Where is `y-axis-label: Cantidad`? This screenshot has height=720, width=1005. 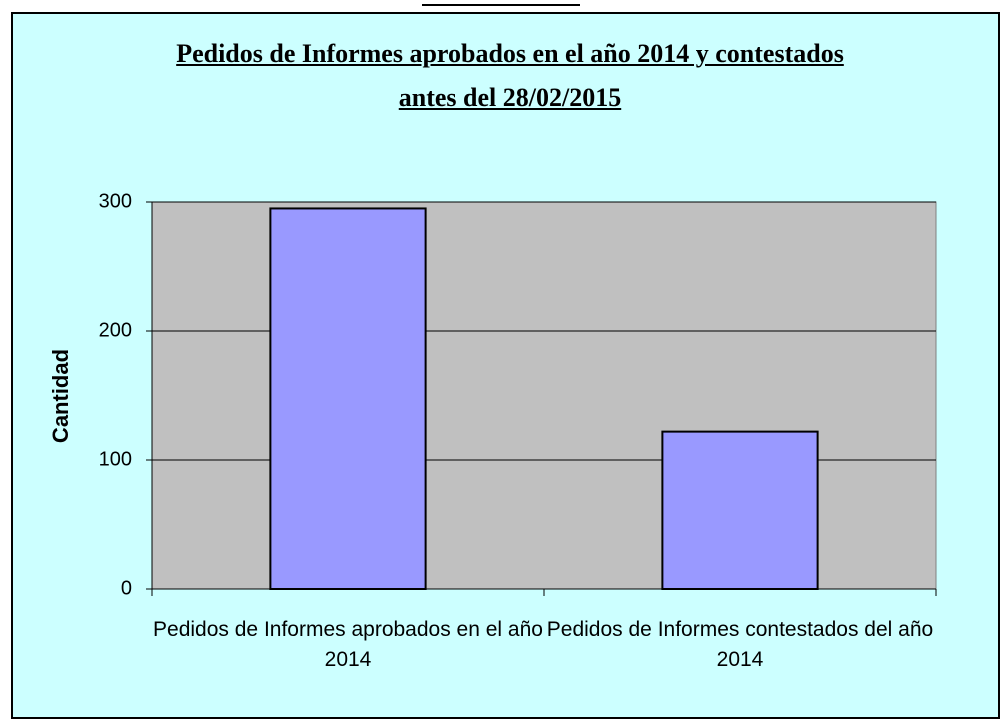
y-axis-label: Cantidad is located at coordinates (60, 396).